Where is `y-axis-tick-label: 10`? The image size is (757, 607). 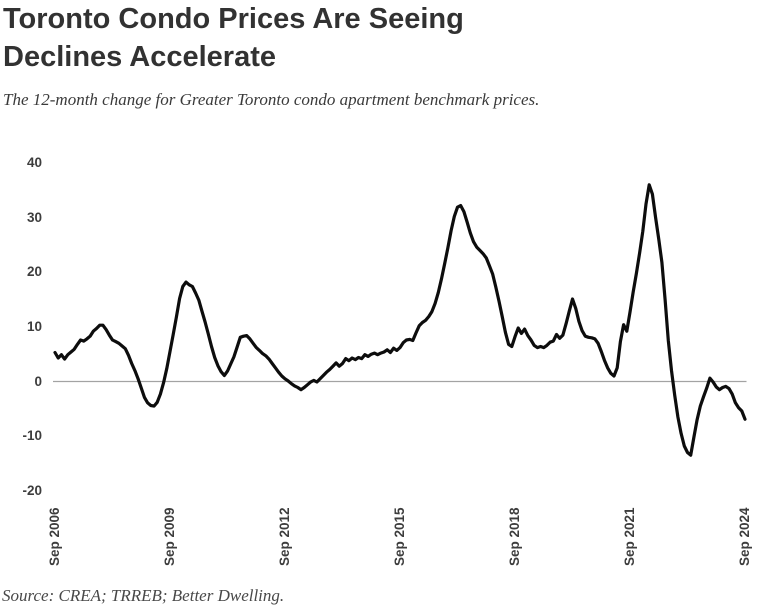
y-axis-tick-label: 10 is located at coordinates (34, 326).